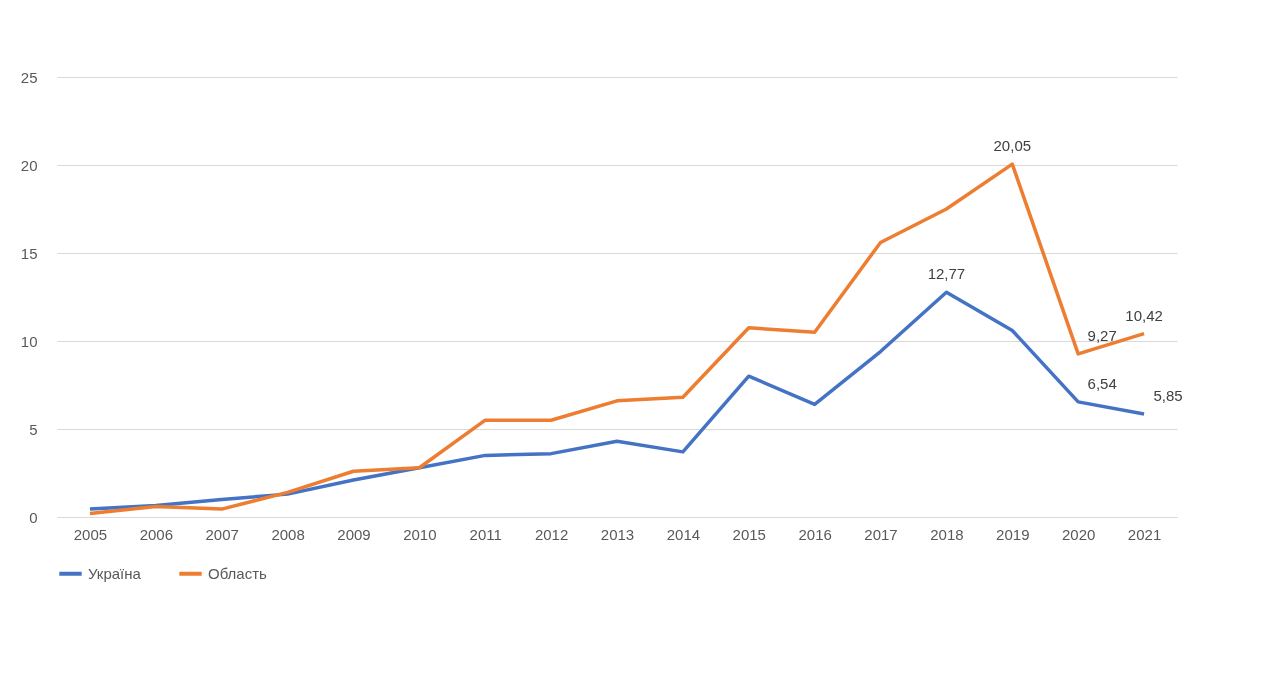 This screenshot has width=1281, height=695. What do you see at coordinates (29, 341) in the screenshot?
I see `y-tick-label: 10` at bounding box center [29, 341].